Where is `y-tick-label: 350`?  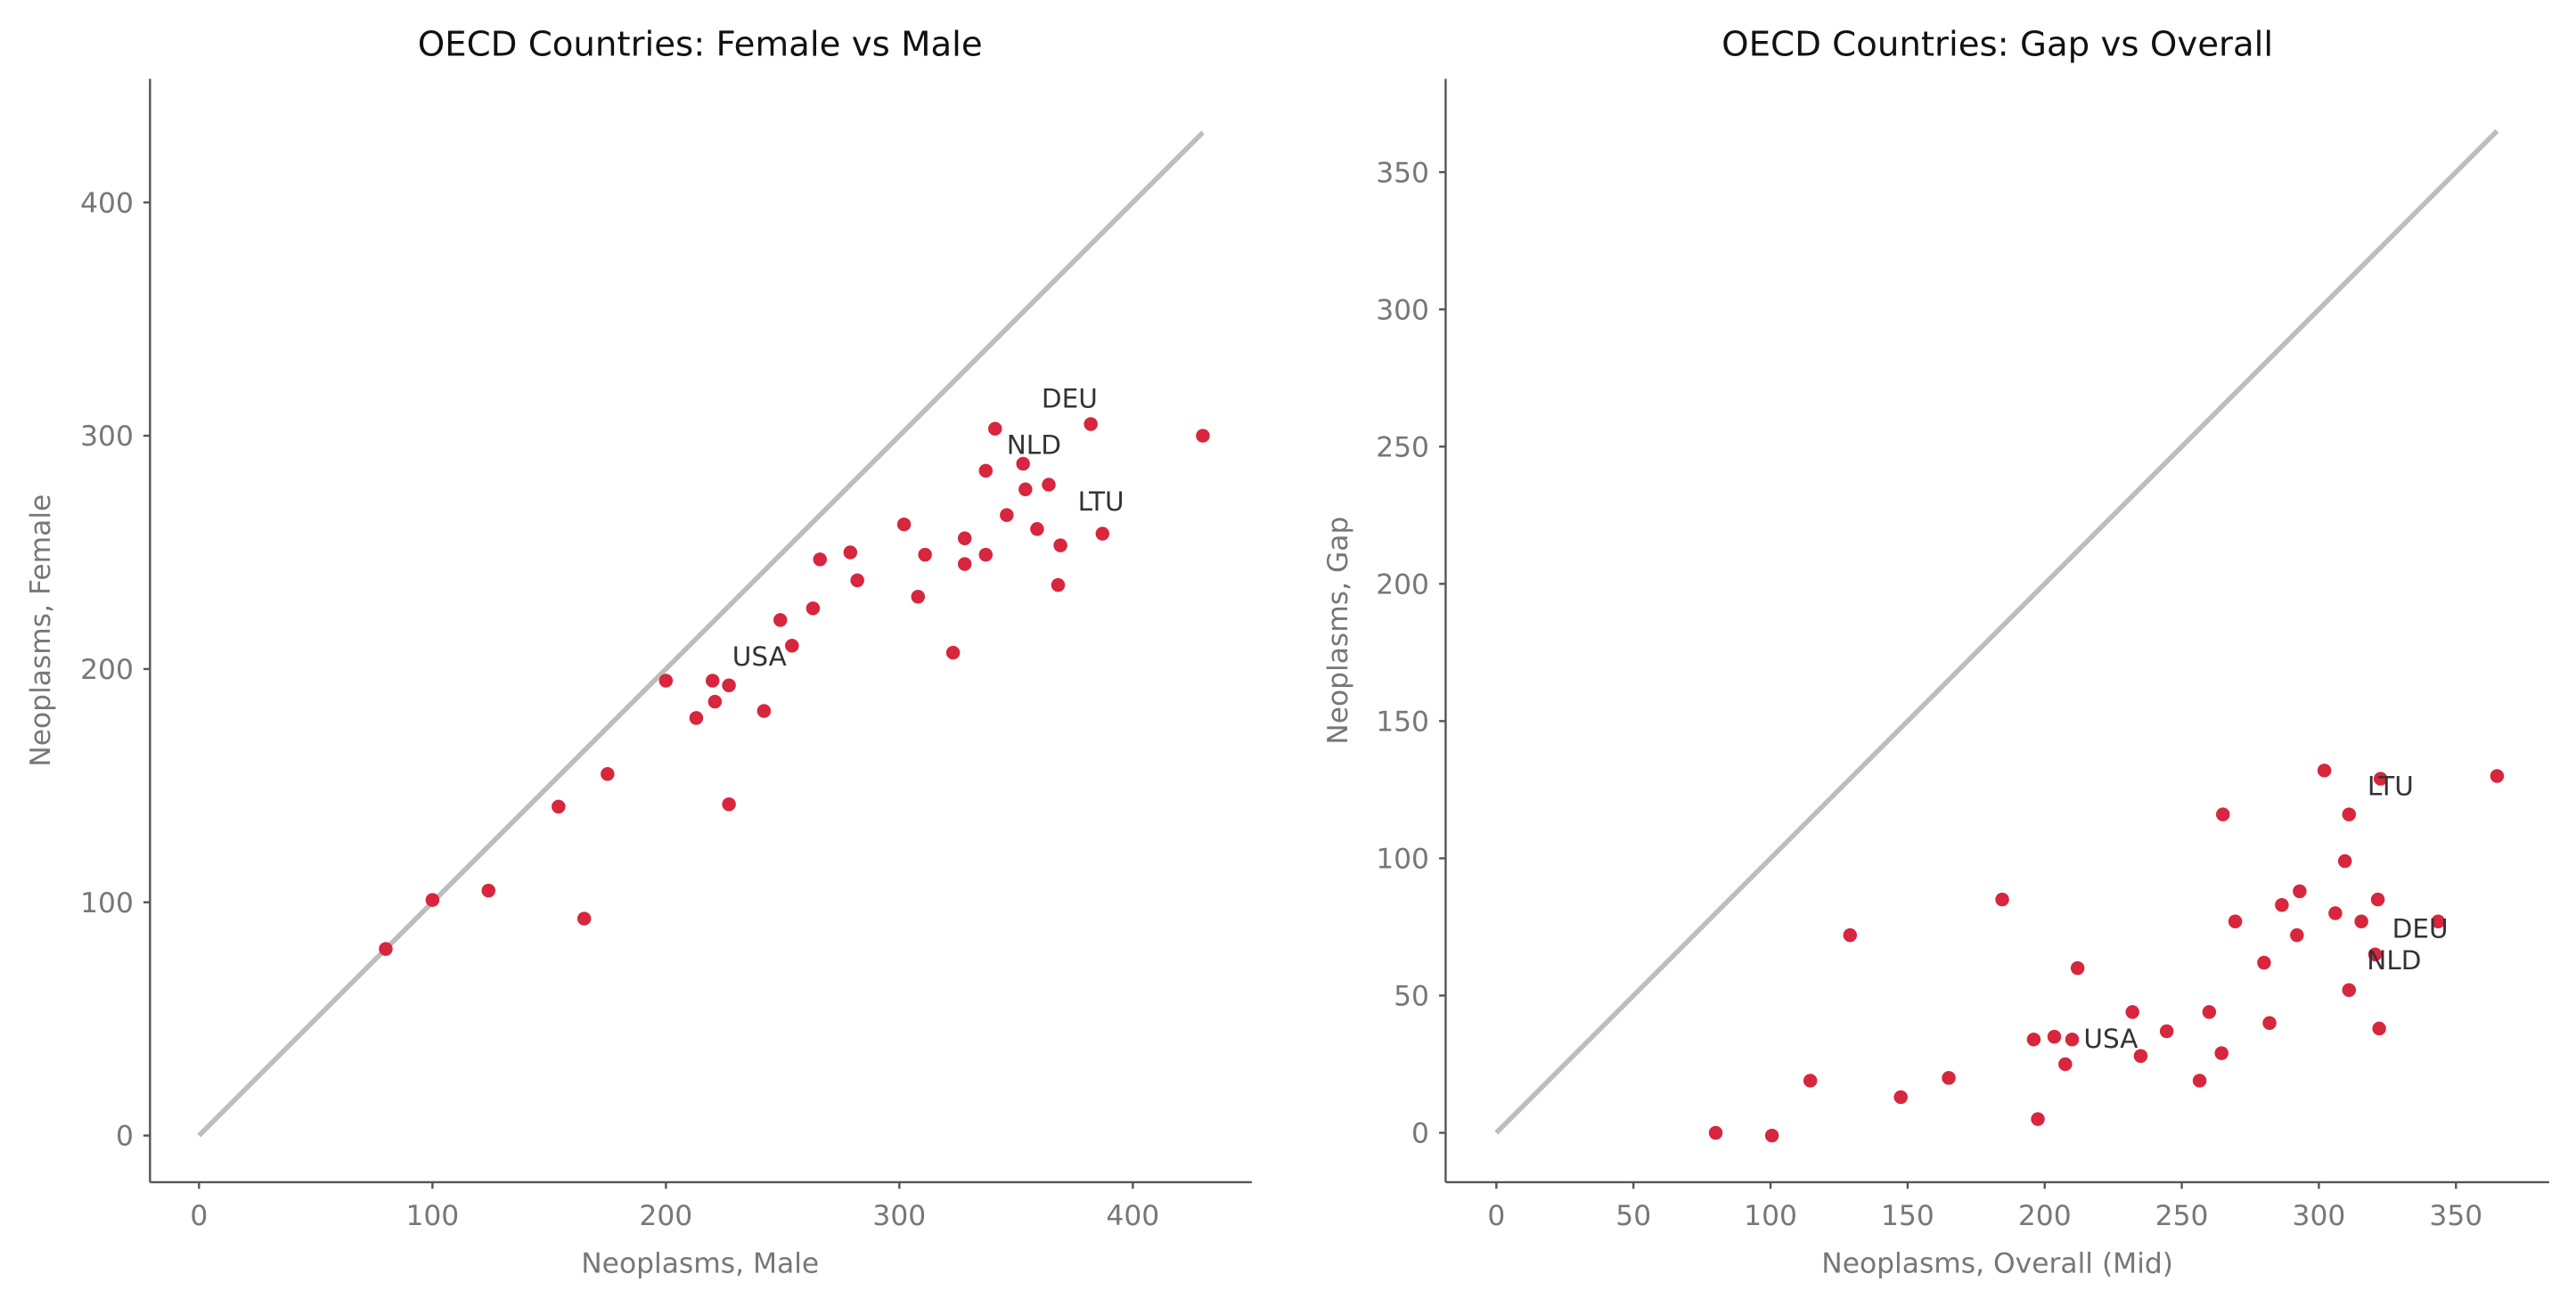
y-tick-label: 350 is located at coordinates (1402, 173).